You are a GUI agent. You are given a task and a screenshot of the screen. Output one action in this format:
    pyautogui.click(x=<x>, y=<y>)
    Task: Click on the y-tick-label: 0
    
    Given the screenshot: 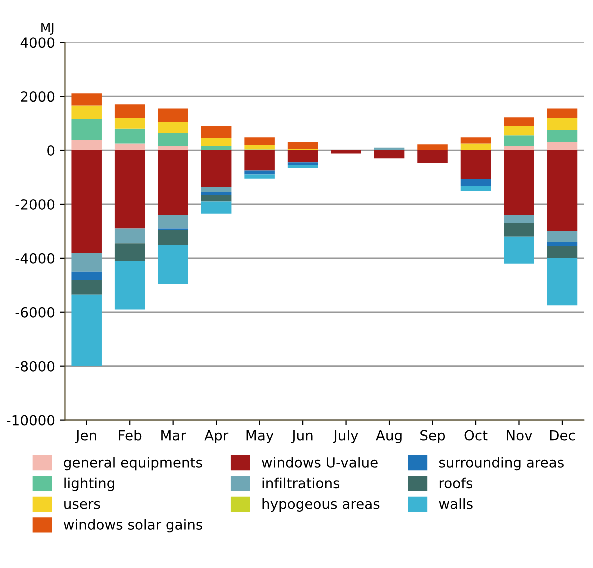 What is the action you would take?
    pyautogui.click(x=51, y=150)
    